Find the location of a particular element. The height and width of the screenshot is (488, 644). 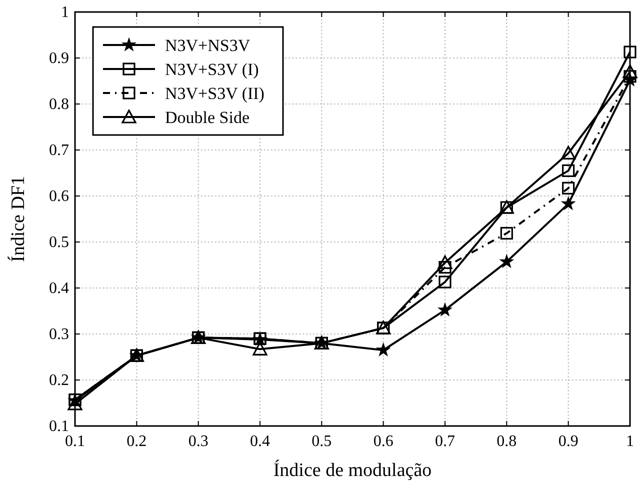

y-tick-label: 0.8 is located at coordinates (59, 104).